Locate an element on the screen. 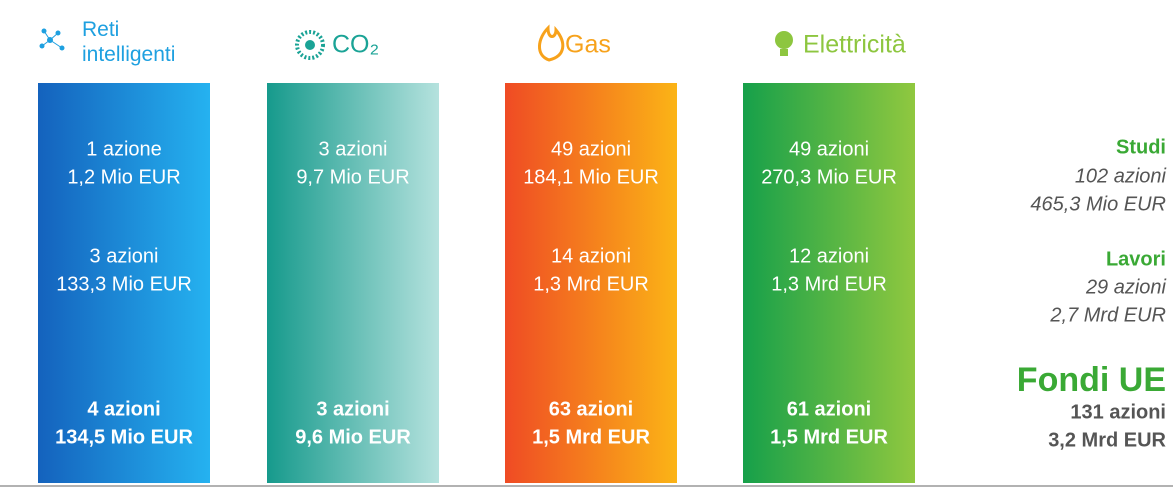 The image size is (1173, 496). summary-label: Studi is located at coordinates (1141, 147).